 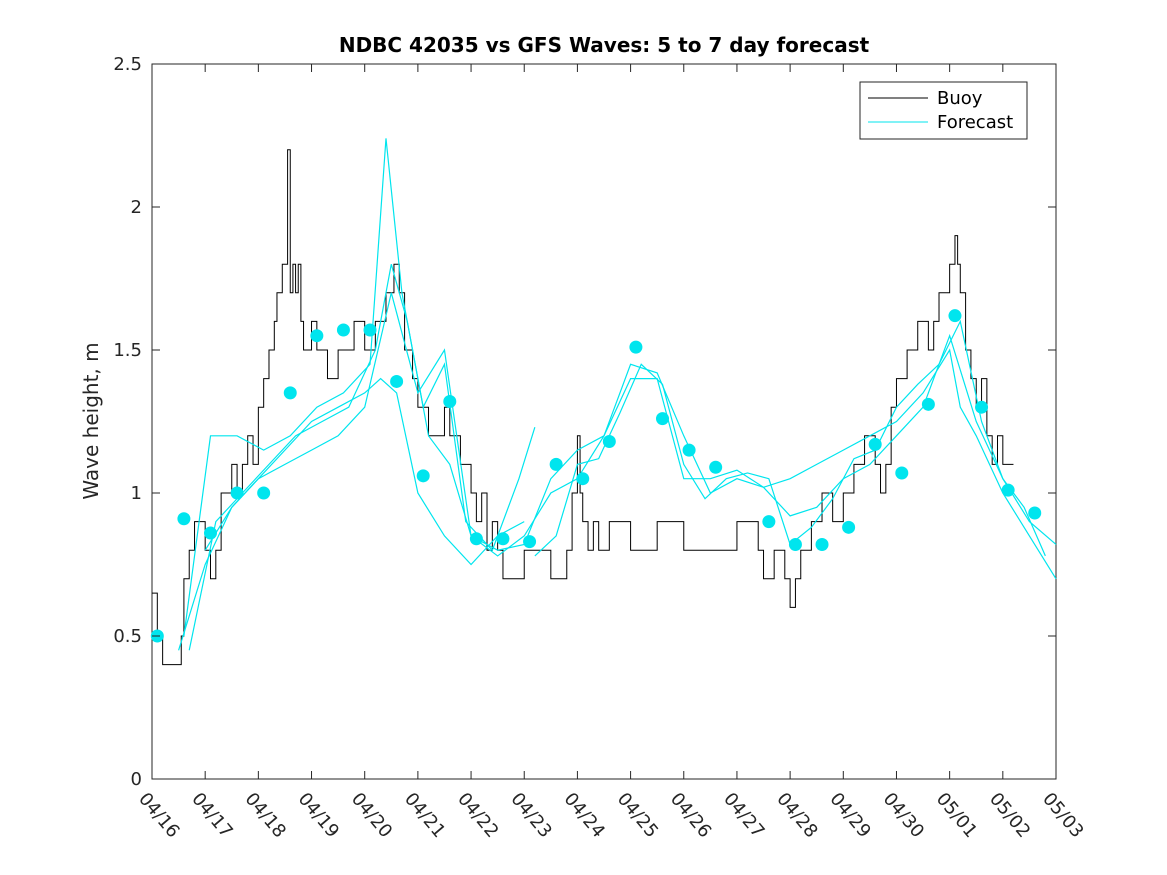 I want to click on legend-box, so click(x=943, y=110).